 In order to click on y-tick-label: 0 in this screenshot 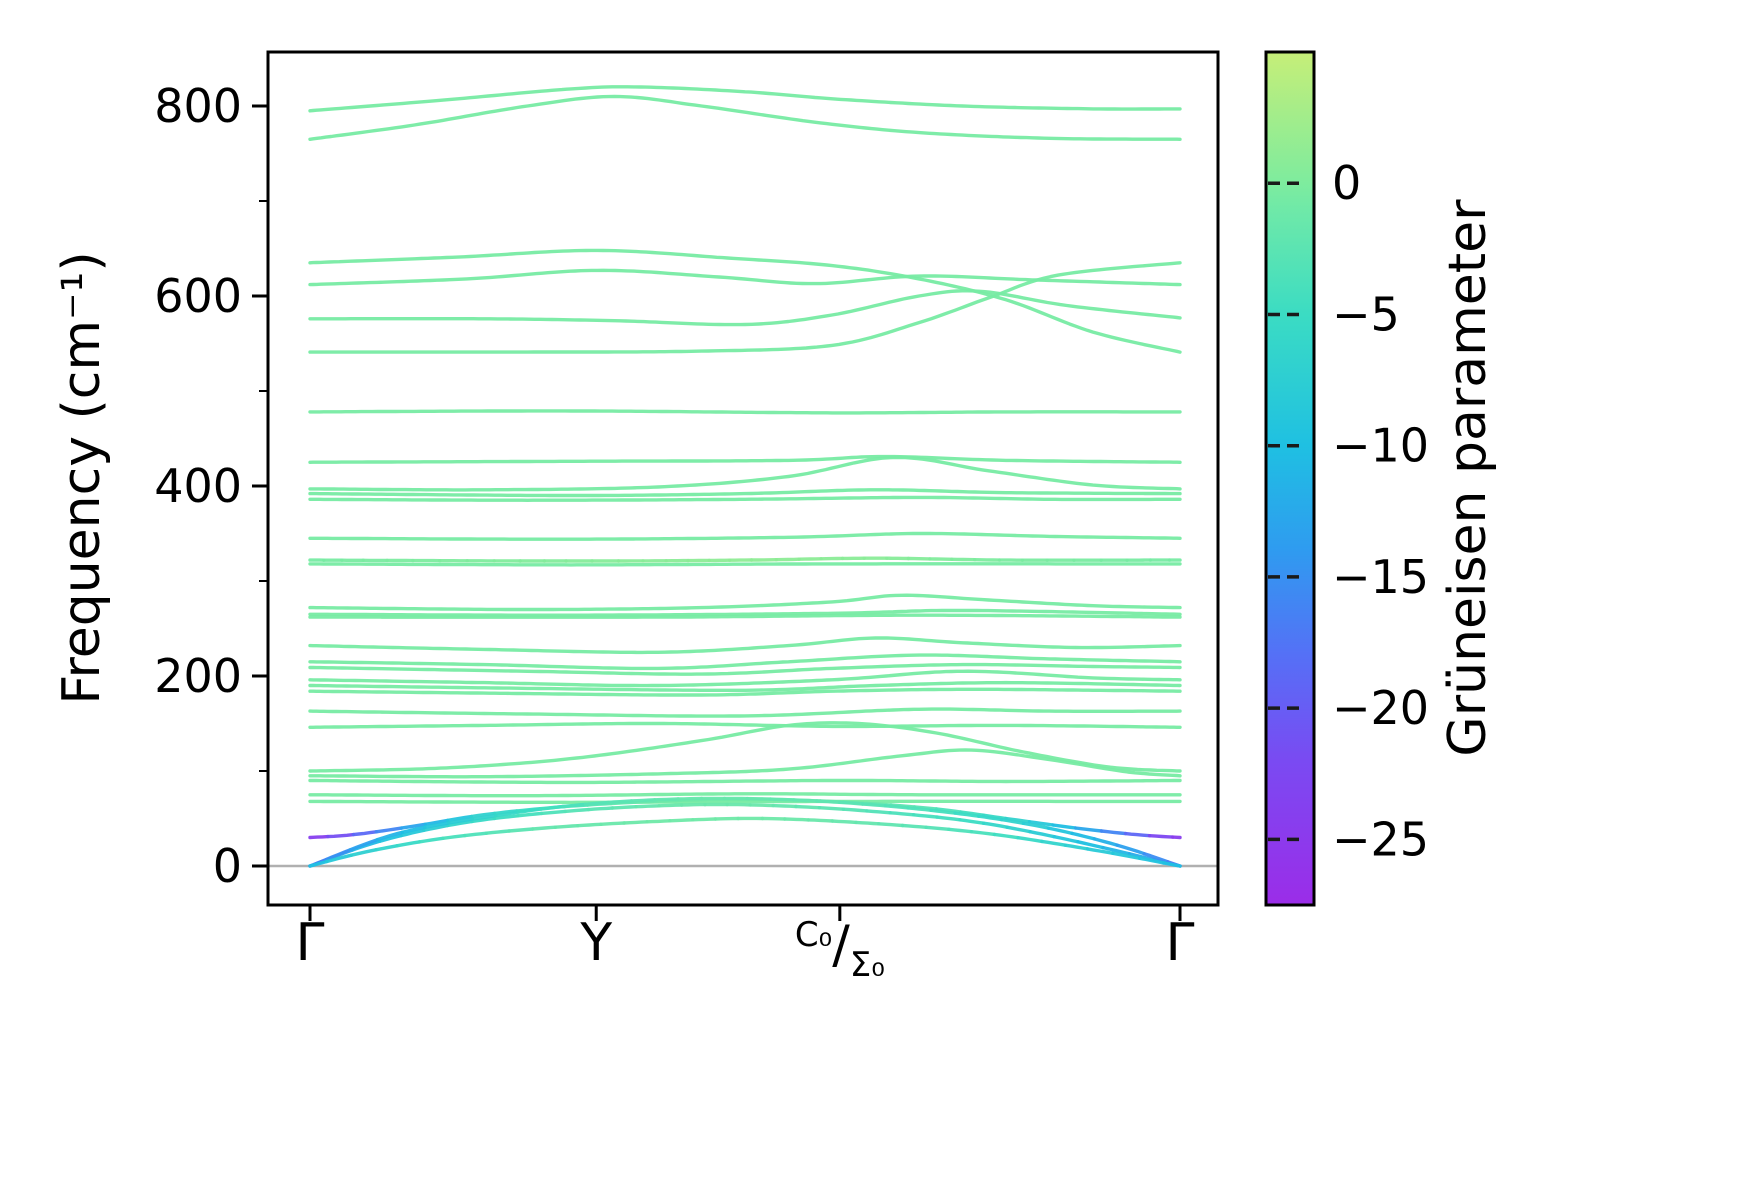, I will do `click(227, 866)`.